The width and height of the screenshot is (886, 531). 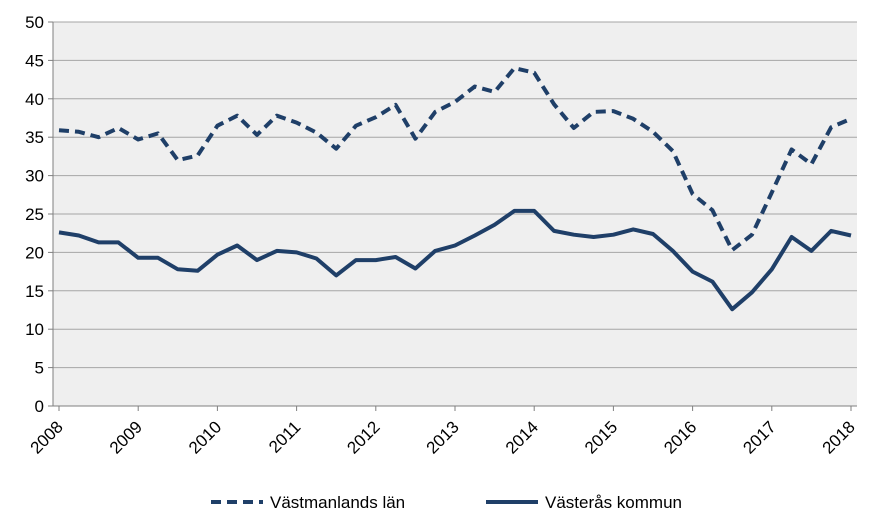 I want to click on legend-label-vastmanlands-lan: Västmanlands län, so click(x=337, y=502).